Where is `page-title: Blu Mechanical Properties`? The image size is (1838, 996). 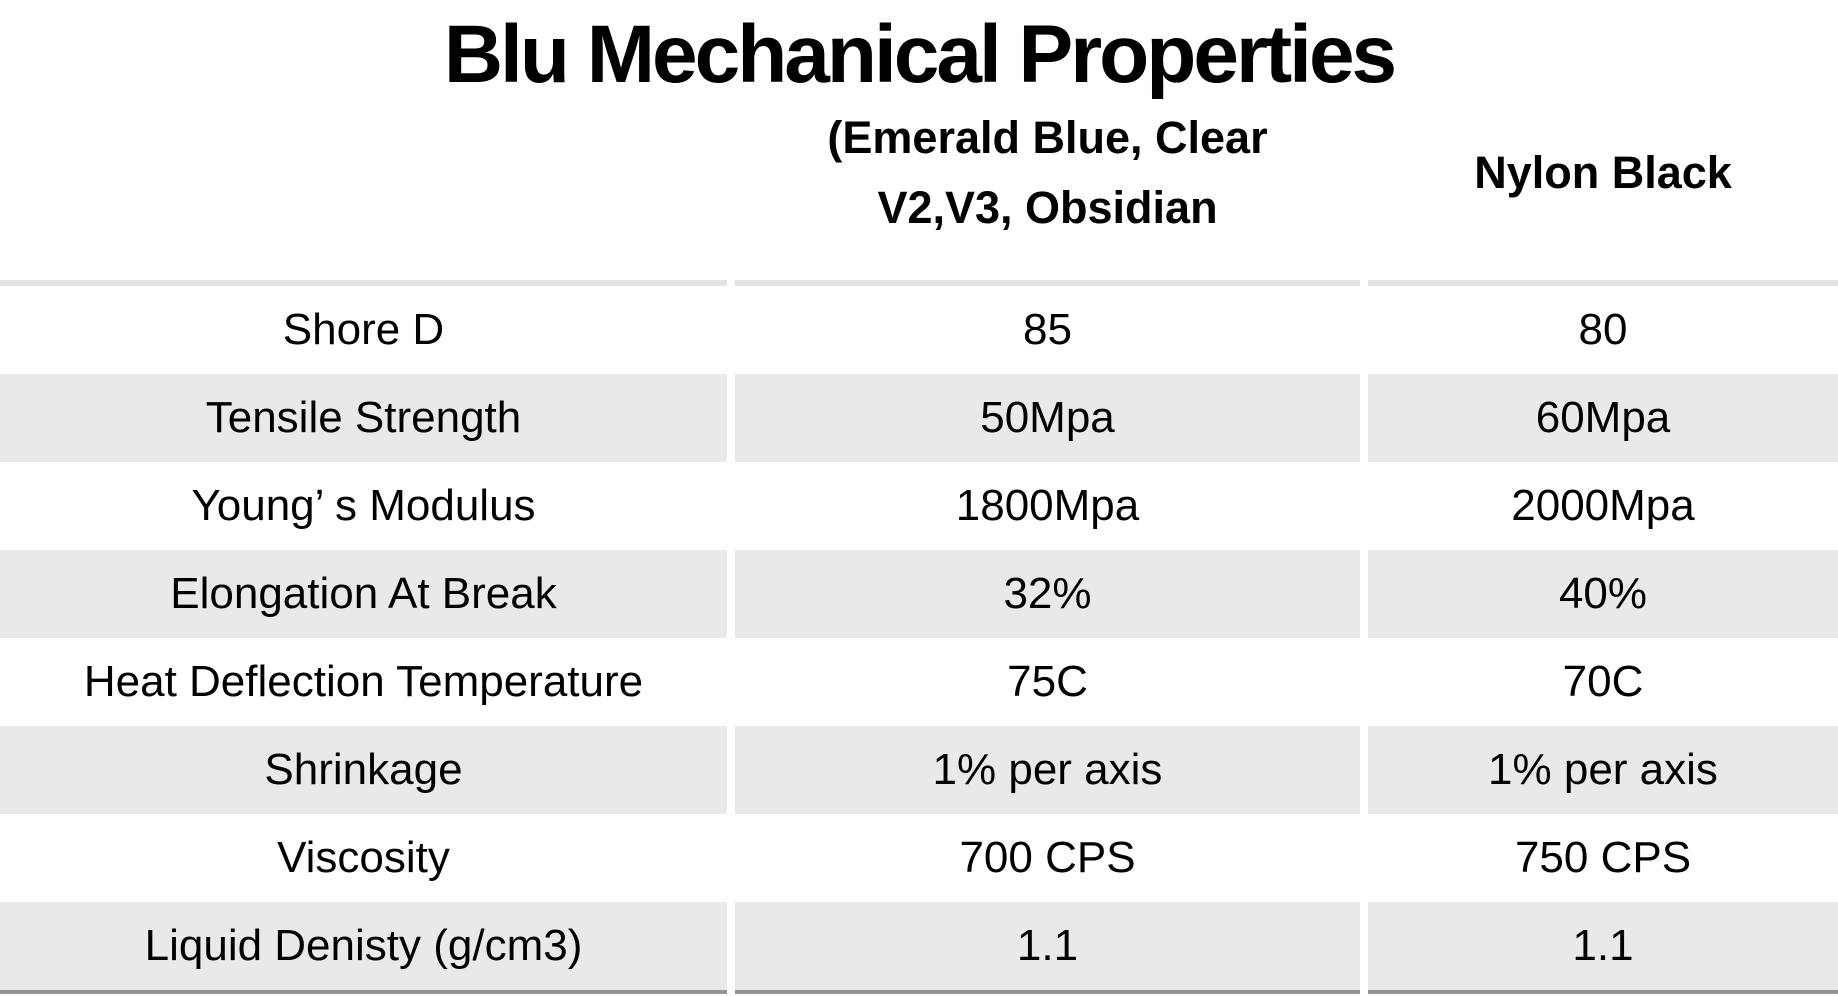 page-title: Blu Mechanical Properties is located at coordinates (920, 54).